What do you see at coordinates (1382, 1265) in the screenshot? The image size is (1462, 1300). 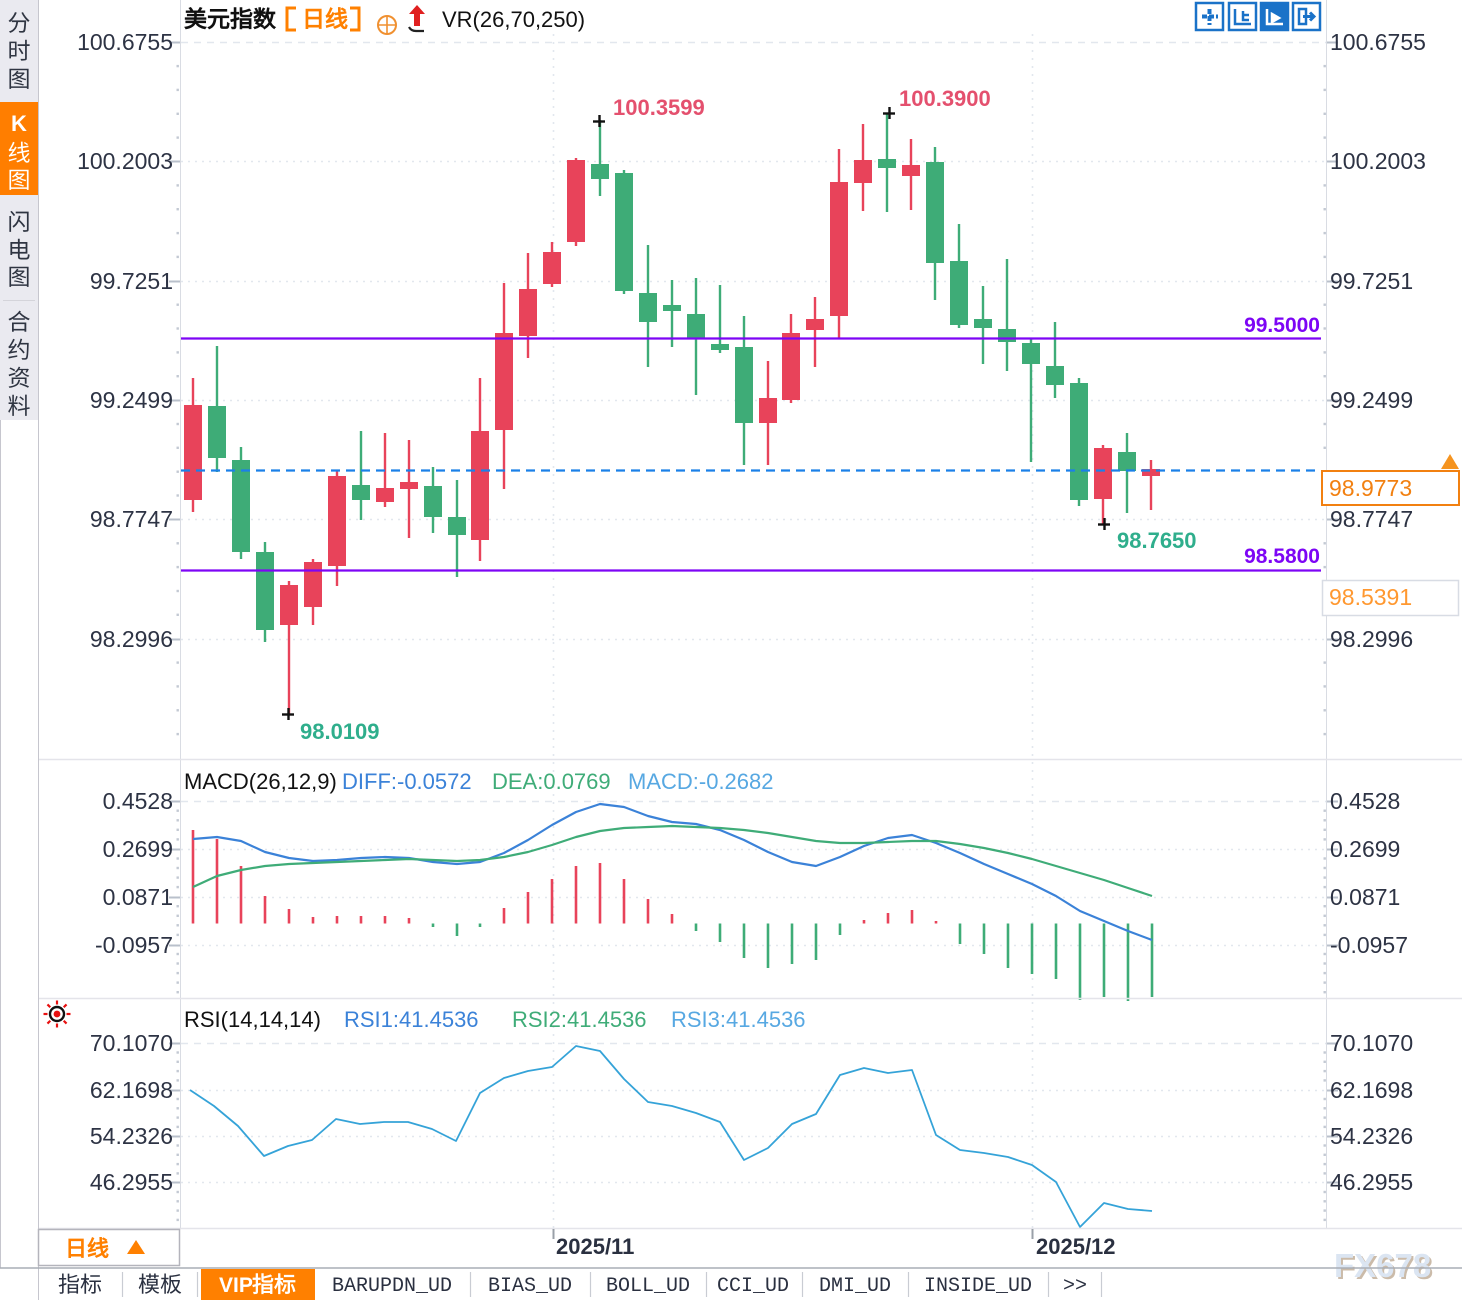 I see `svg-text: FX678` at bounding box center [1382, 1265].